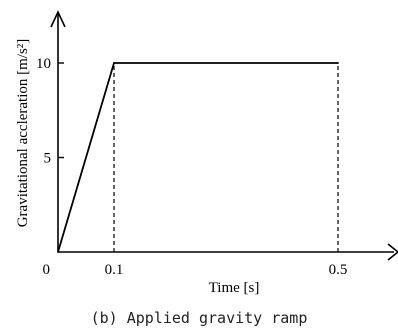  Describe the element at coordinates (47, 270) in the screenshot. I see `x-tick-label-0: 0` at that location.